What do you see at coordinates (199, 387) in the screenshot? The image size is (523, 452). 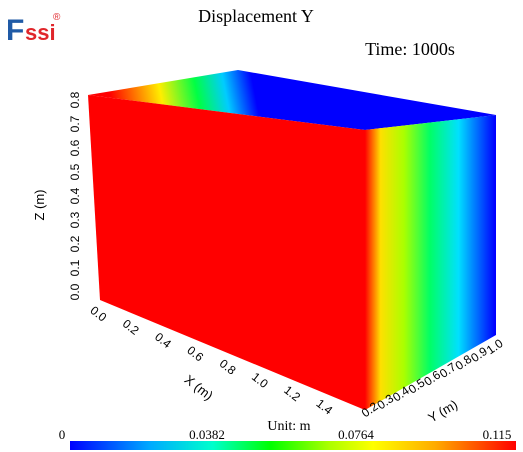 I see `x-axis-label: X (m)` at bounding box center [199, 387].